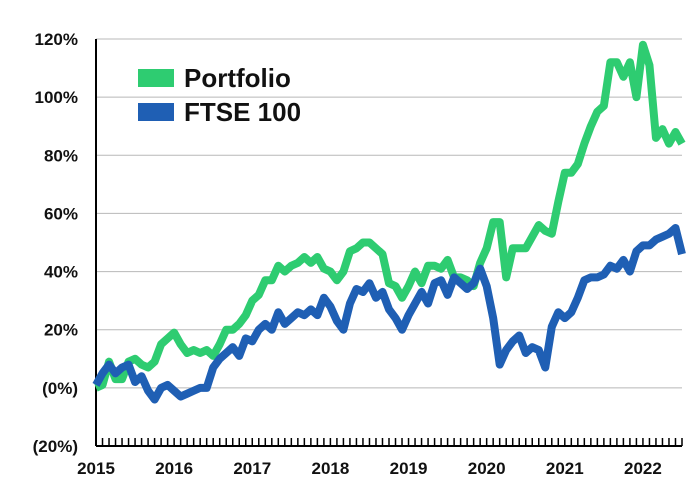 Image resolution: width=700 pixels, height=500 pixels. Describe the element at coordinates (61, 330) in the screenshot. I see `y-tick-label: 20%` at that location.